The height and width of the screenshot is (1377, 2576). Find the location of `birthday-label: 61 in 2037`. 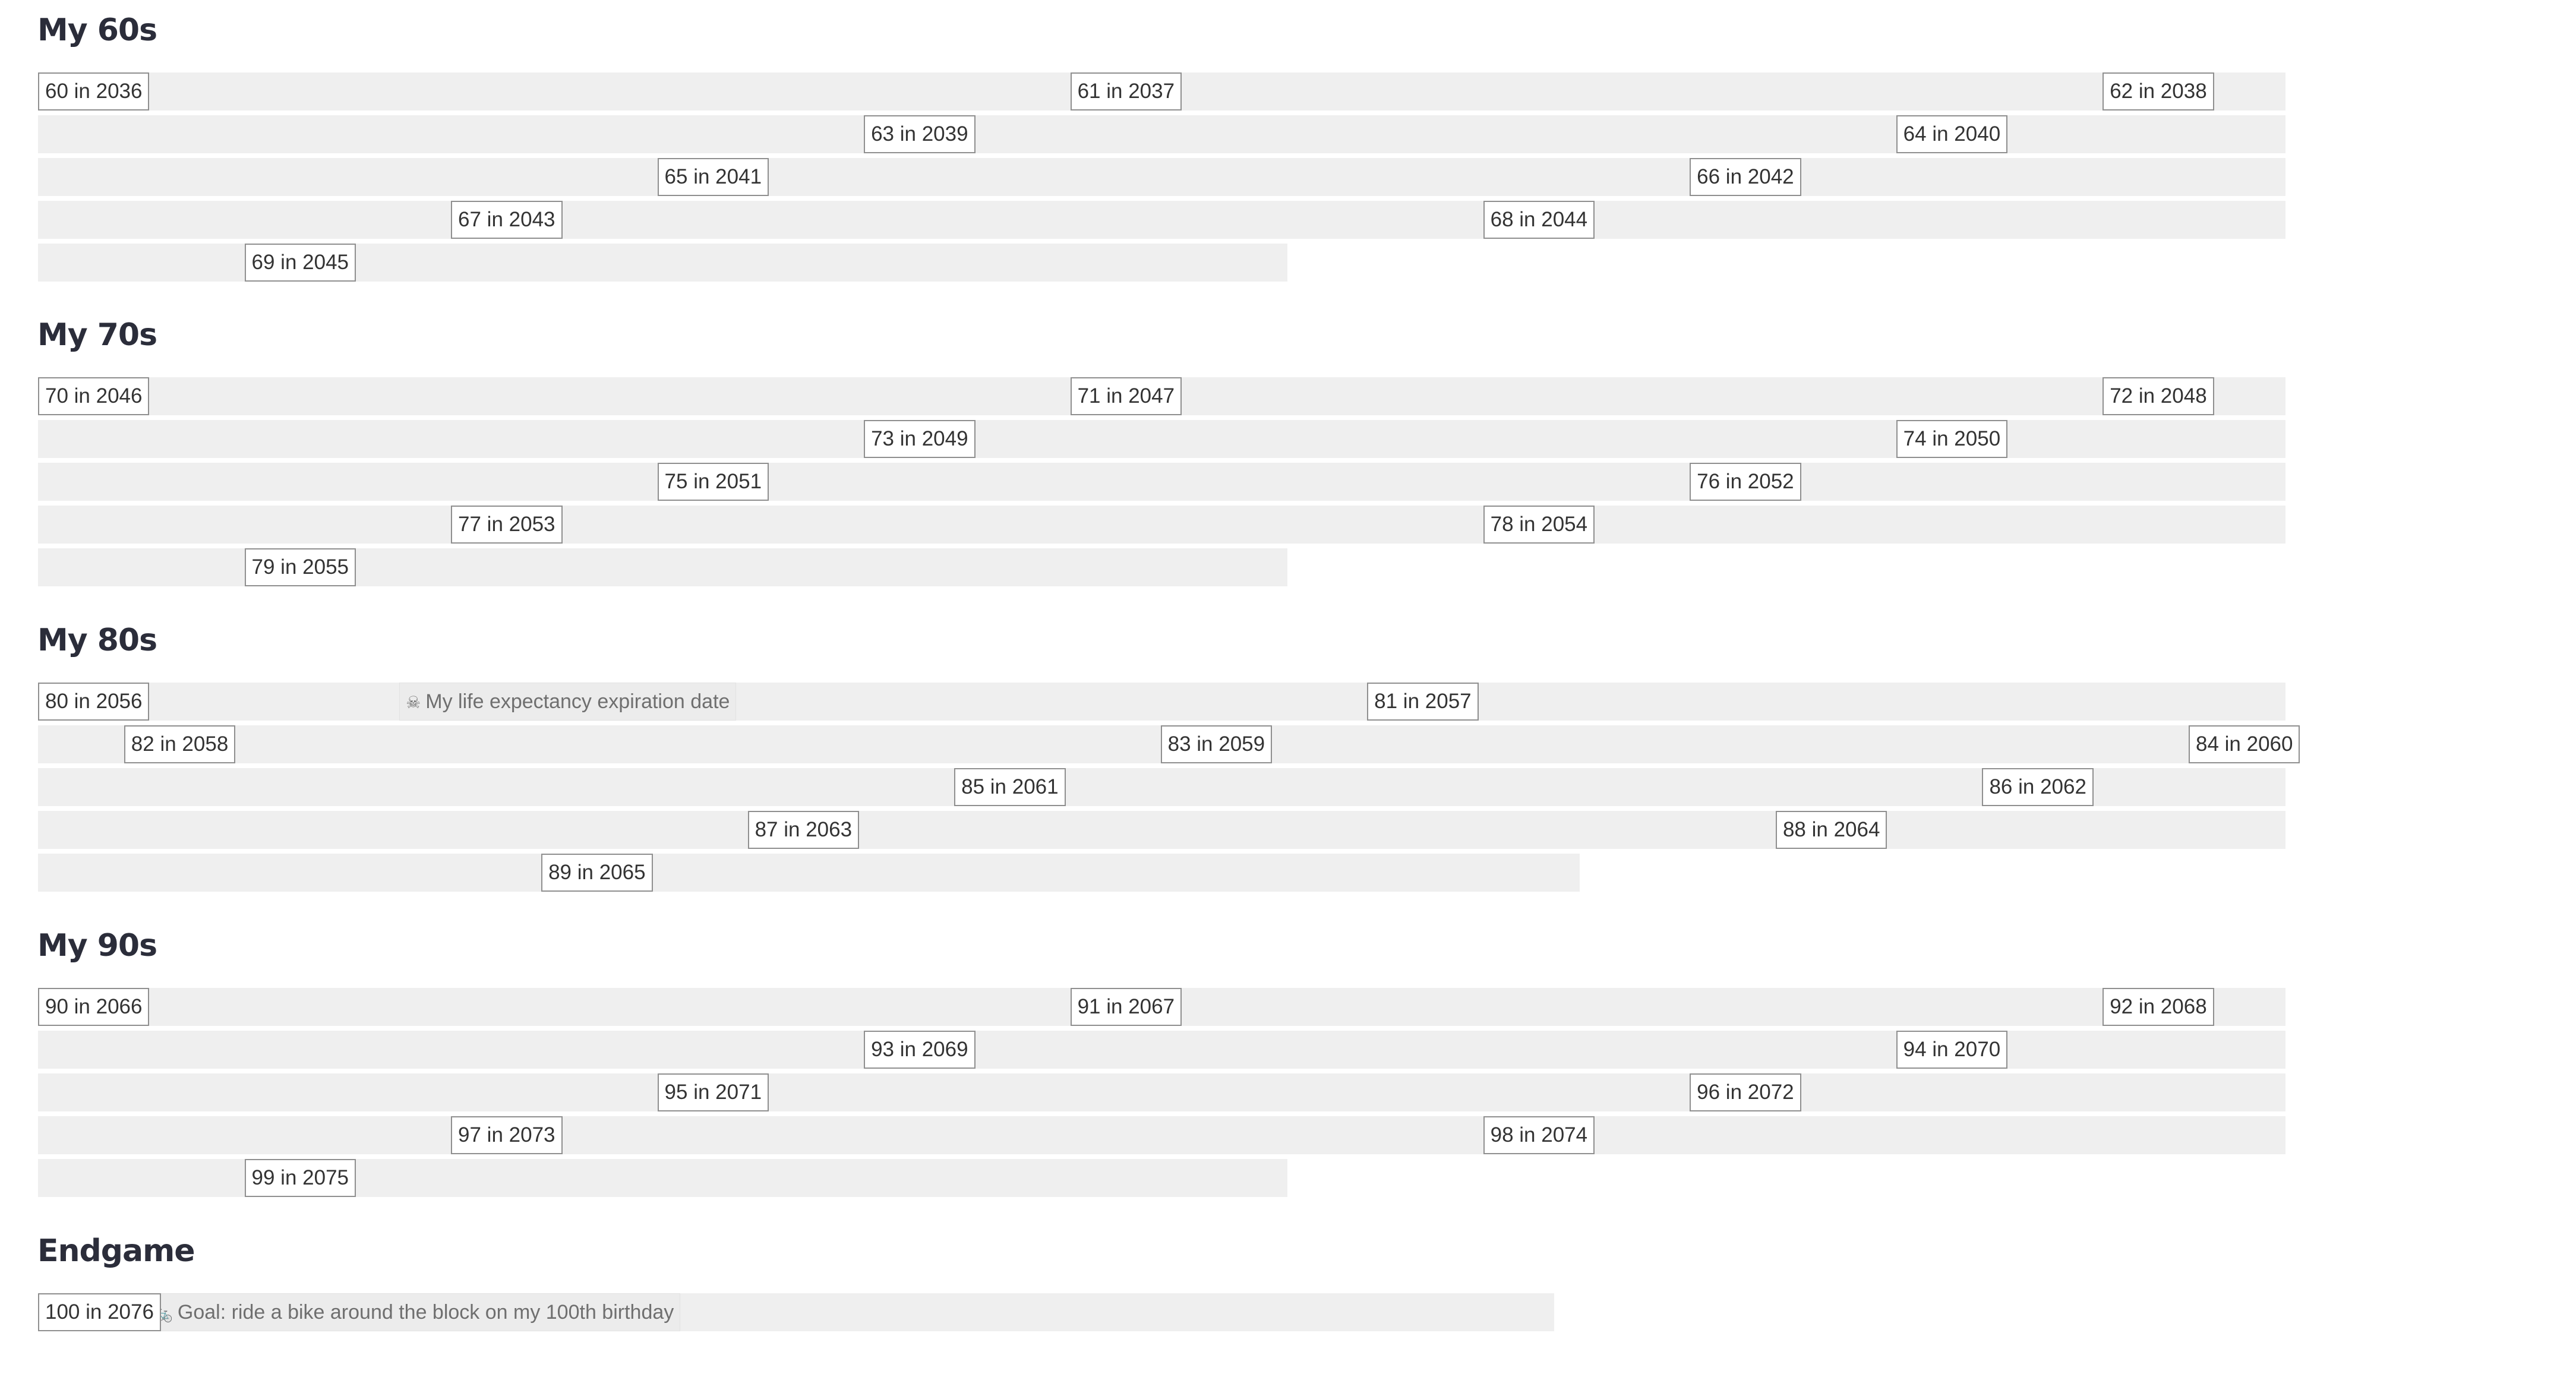

birthday-label: 61 in 2037 is located at coordinates (1126, 91).